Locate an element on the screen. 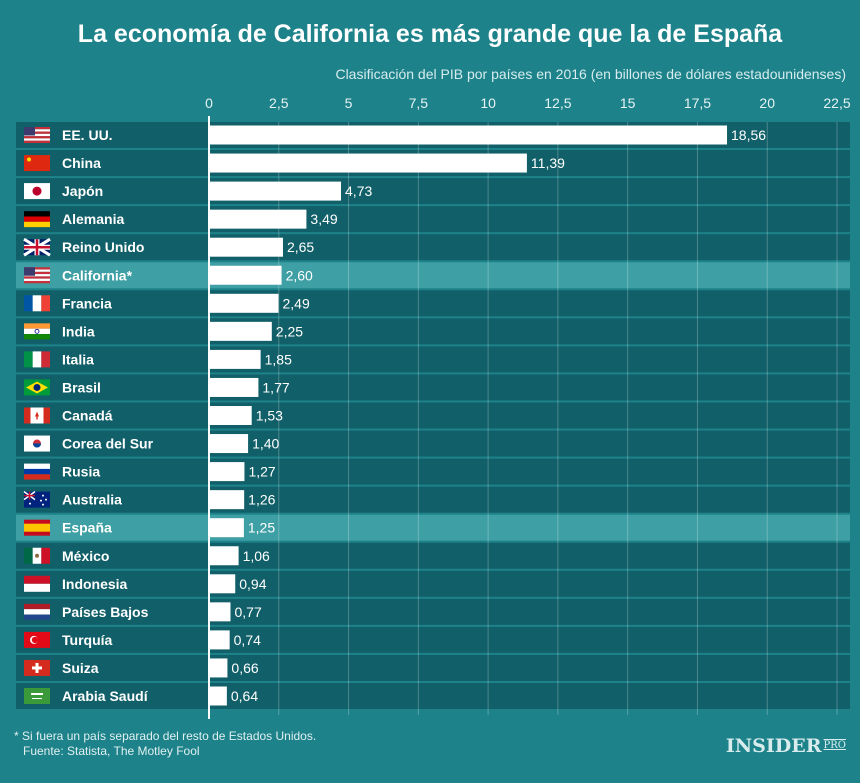 This screenshot has height=783, width=860. data-label: 1,77 is located at coordinates (275, 387).